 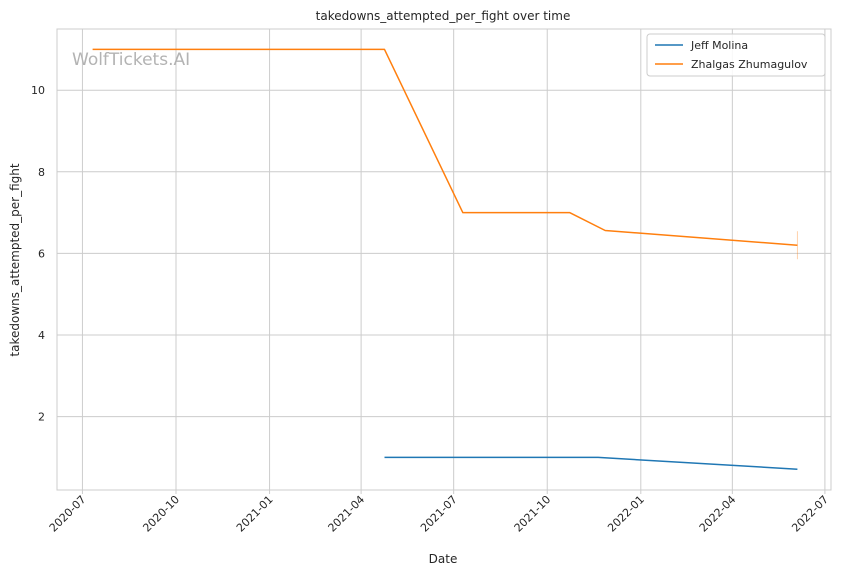 What do you see at coordinates (749, 64) in the screenshot?
I see `legend-label: Zhalgas Zhumagulov` at bounding box center [749, 64].